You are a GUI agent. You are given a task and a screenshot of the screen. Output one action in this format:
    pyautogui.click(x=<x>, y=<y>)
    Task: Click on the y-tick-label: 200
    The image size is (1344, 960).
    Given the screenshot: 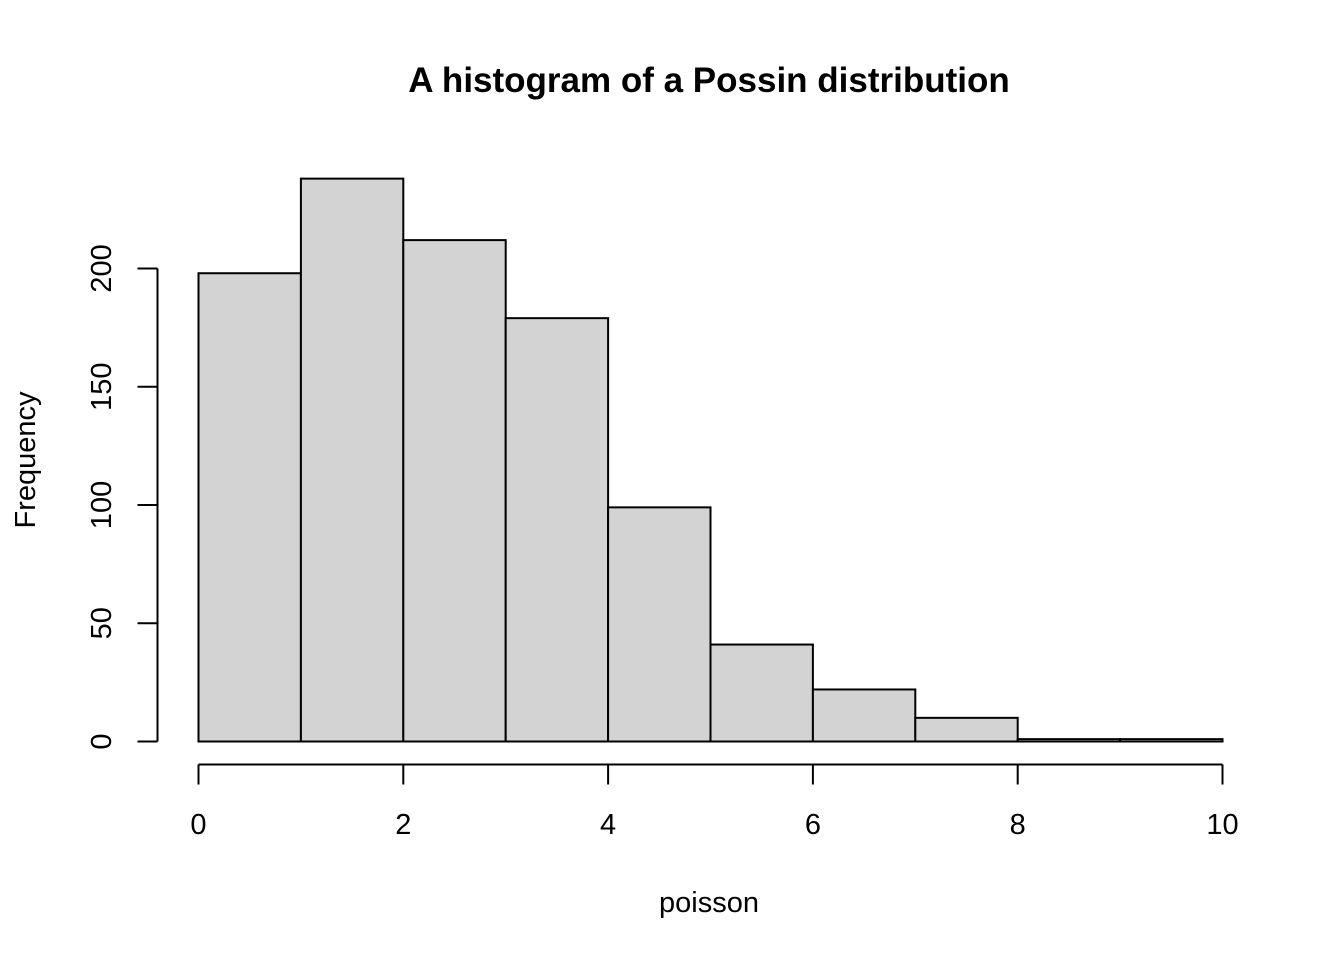 What is the action you would take?
    pyautogui.click(x=102, y=268)
    